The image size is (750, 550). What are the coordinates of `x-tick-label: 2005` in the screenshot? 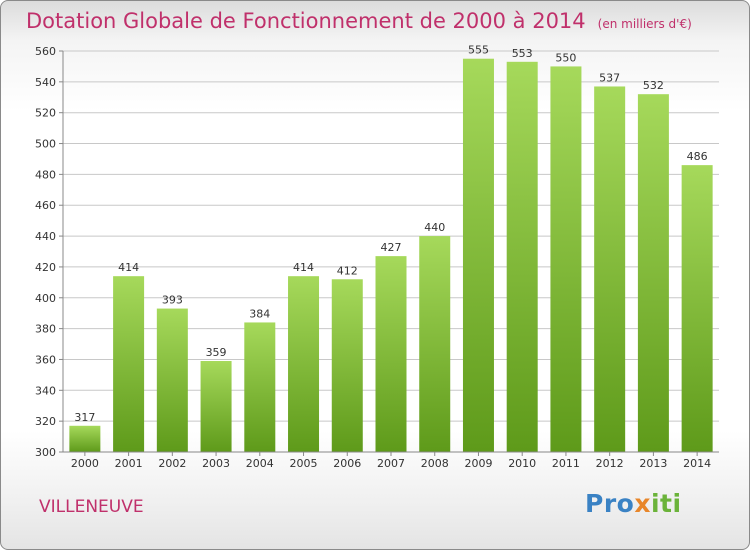 It's located at (304, 463).